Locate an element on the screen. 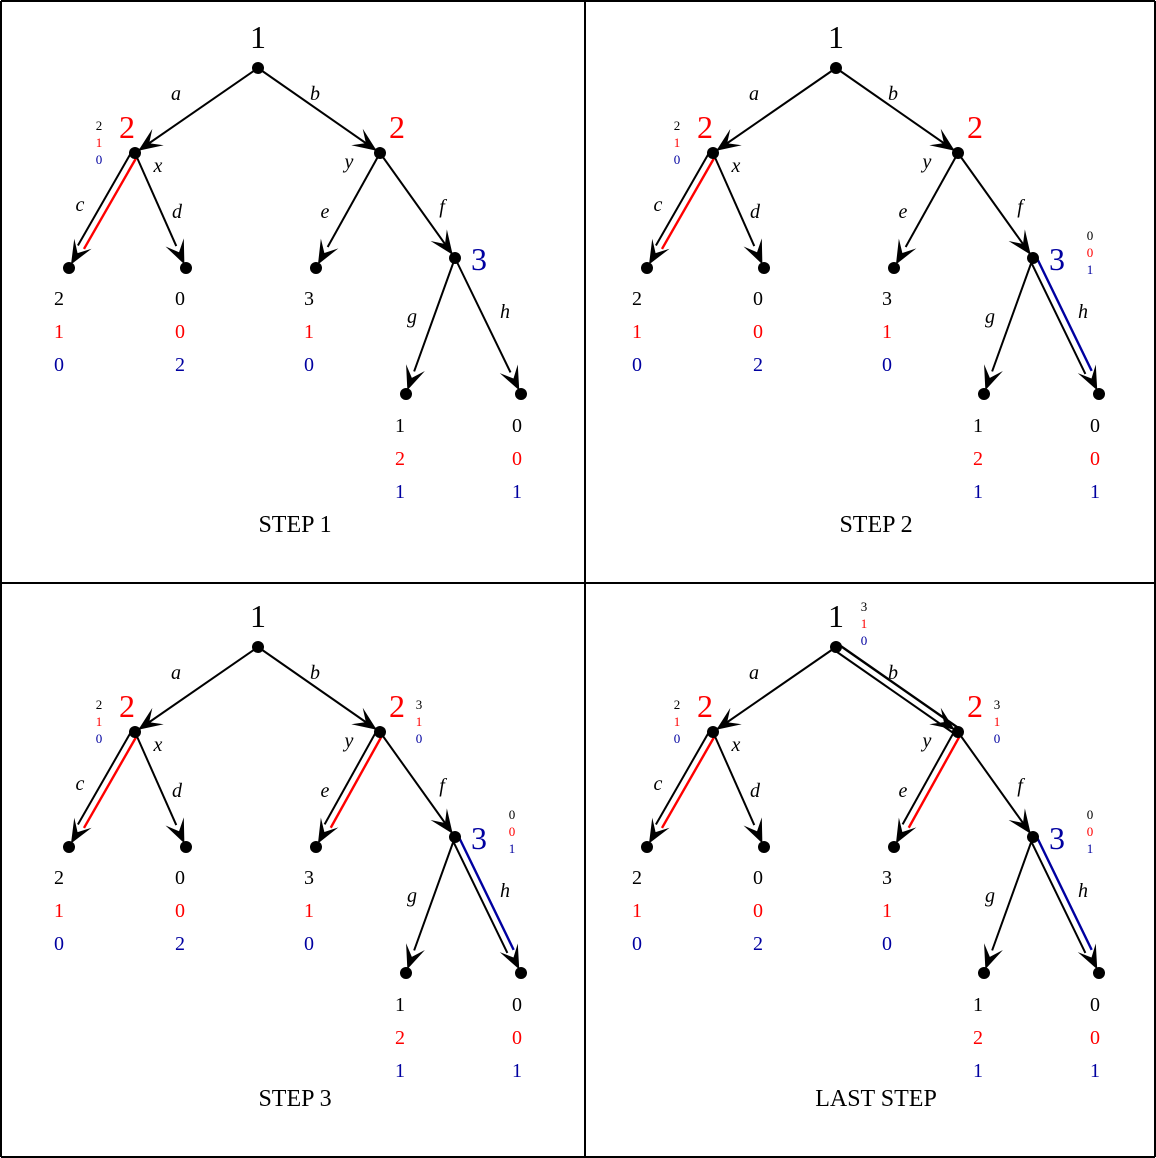 The width and height of the screenshot is (1156, 1158). decision-node-nx is located at coordinates (713, 732).